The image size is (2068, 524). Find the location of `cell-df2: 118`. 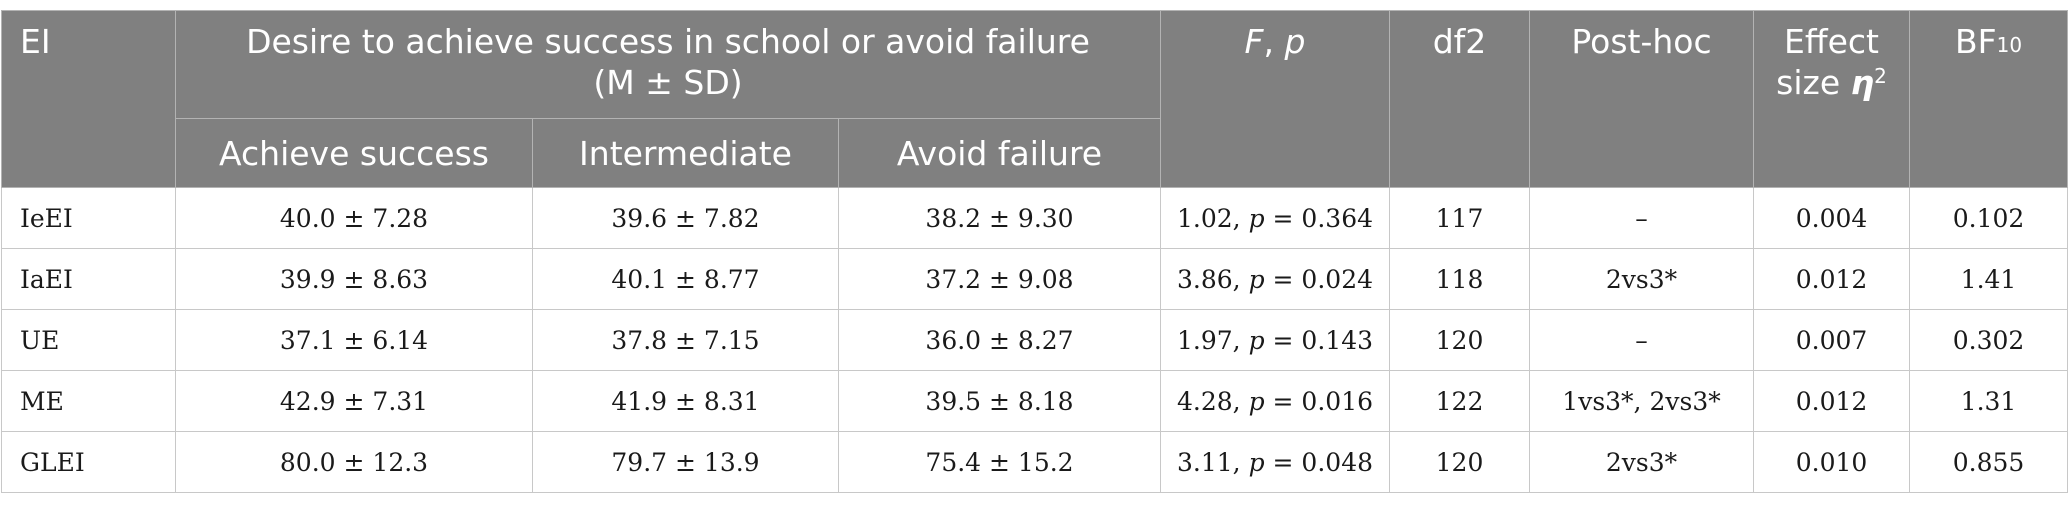

cell-df2: 118 is located at coordinates (1460, 279).